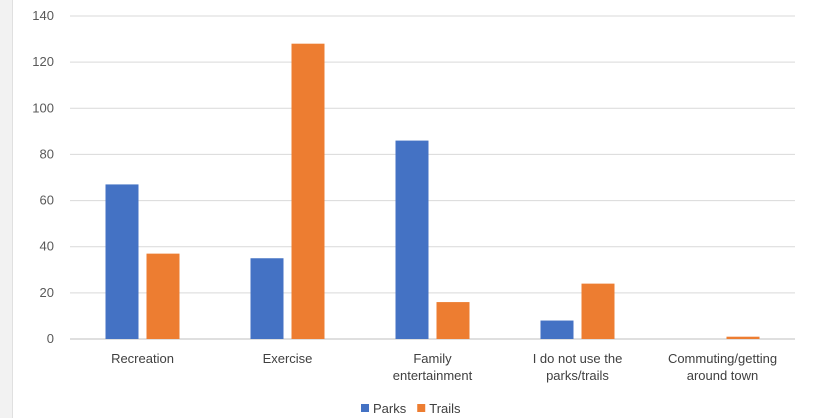 The image size is (815, 418). What do you see at coordinates (47, 292) in the screenshot?
I see `y-tick-label: 20` at bounding box center [47, 292].